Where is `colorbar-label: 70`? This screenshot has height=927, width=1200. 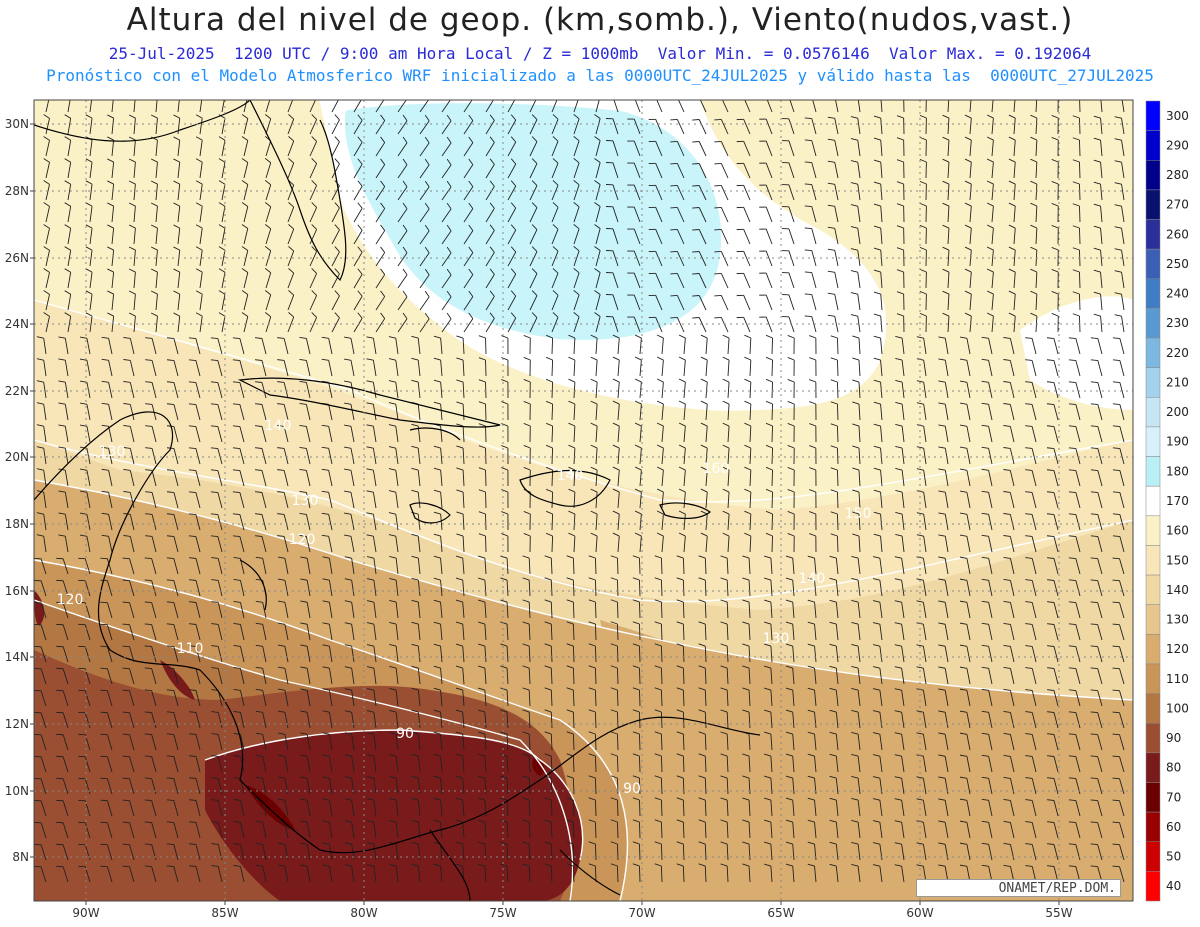
colorbar-label: 70 is located at coordinates (1173, 797).